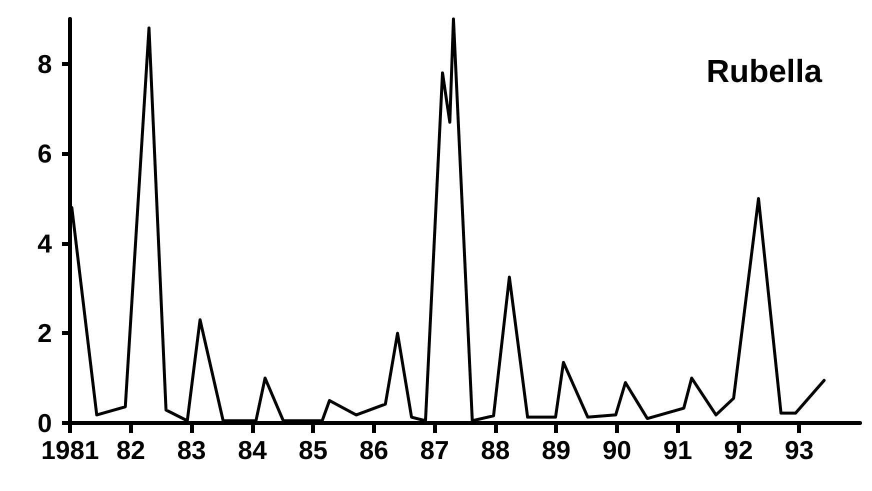 Image resolution: width=872 pixels, height=491 pixels. What do you see at coordinates (45, 243) in the screenshot?
I see `y-tick-label: 4` at bounding box center [45, 243].